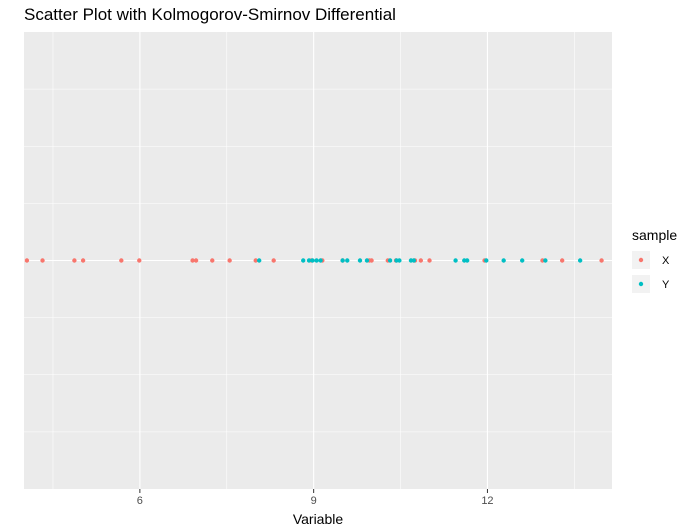  Describe the element at coordinates (314, 501) in the screenshot. I see `x-tick-label: 9` at that location.